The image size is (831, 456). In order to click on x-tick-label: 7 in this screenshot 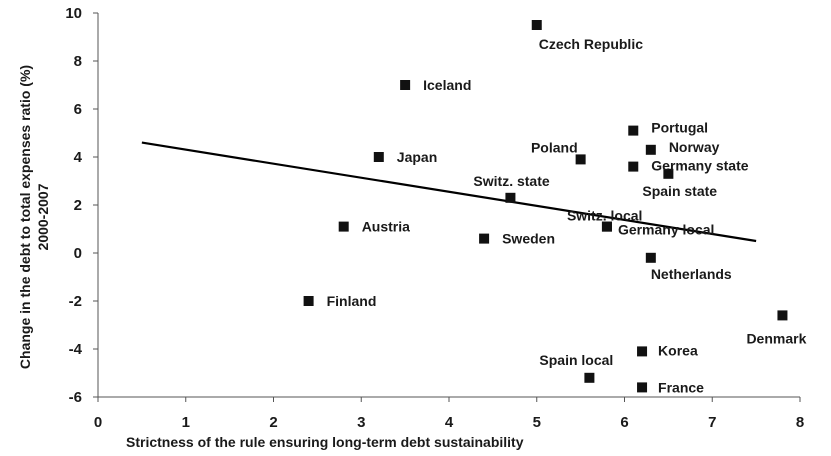, I will do `click(712, 422)`.